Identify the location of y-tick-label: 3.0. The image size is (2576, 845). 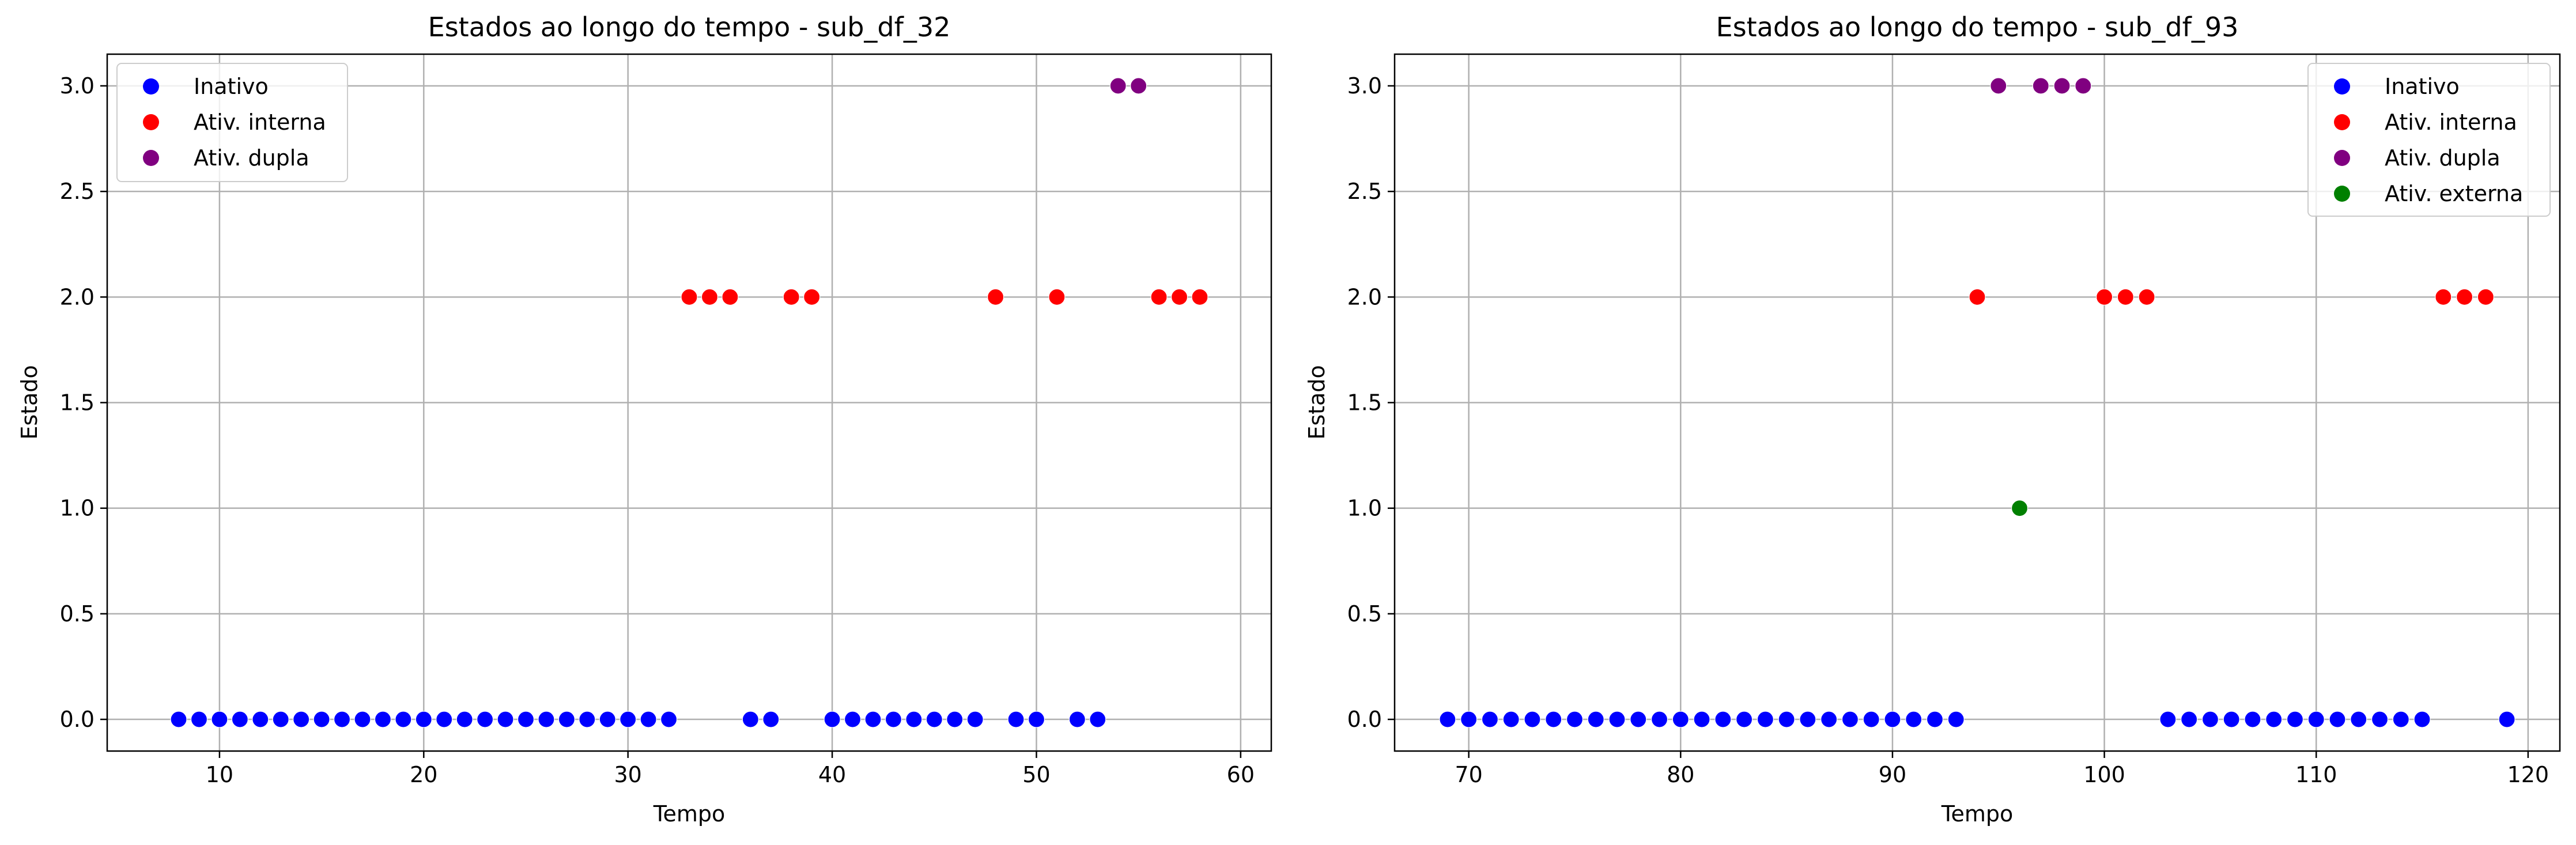
(1364, 86).